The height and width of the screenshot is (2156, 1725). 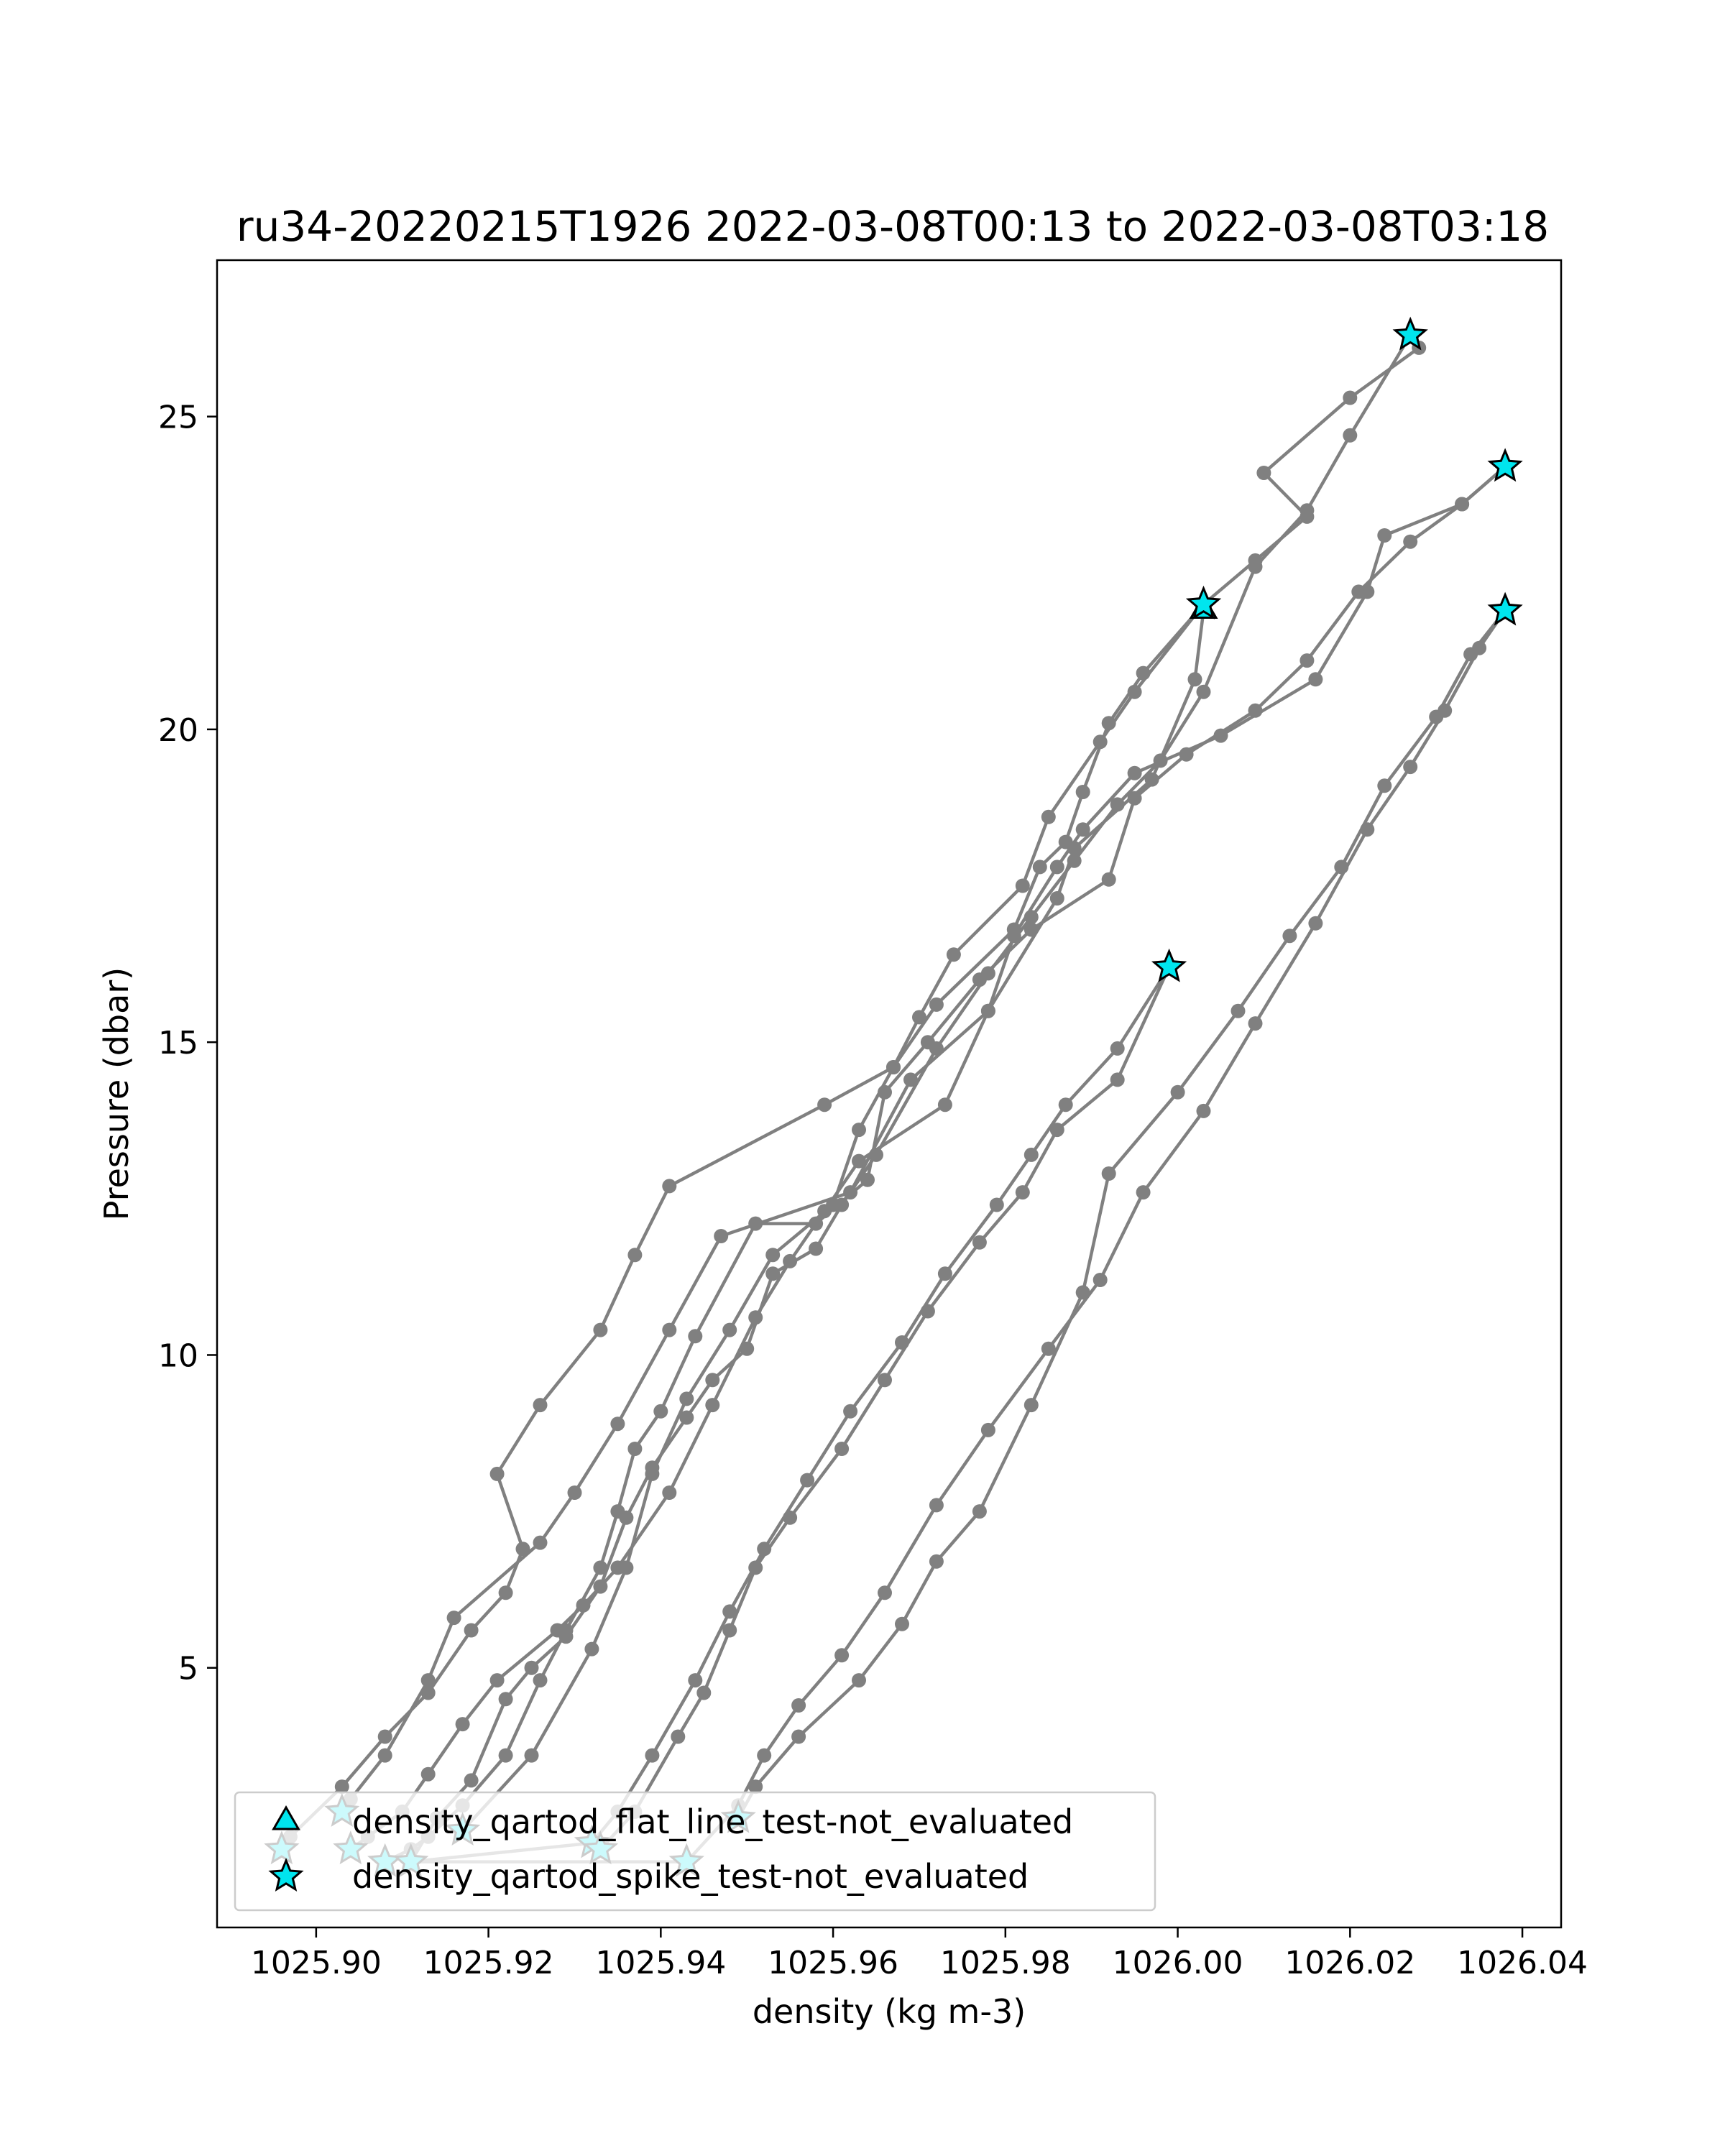 I want to click on x-tick-label: 1026.02, so click(x=1349, y=1963).